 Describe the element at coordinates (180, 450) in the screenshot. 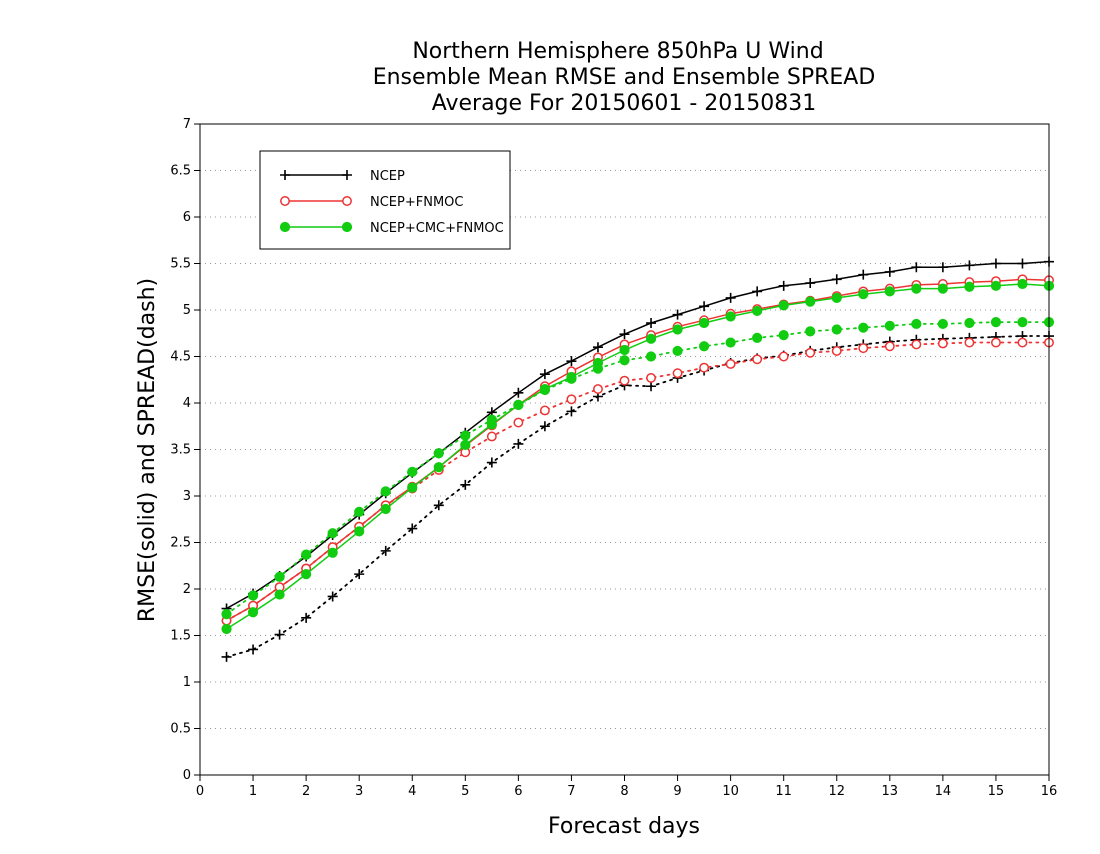

I see `y-tick-label-7: 3.5` at that location.